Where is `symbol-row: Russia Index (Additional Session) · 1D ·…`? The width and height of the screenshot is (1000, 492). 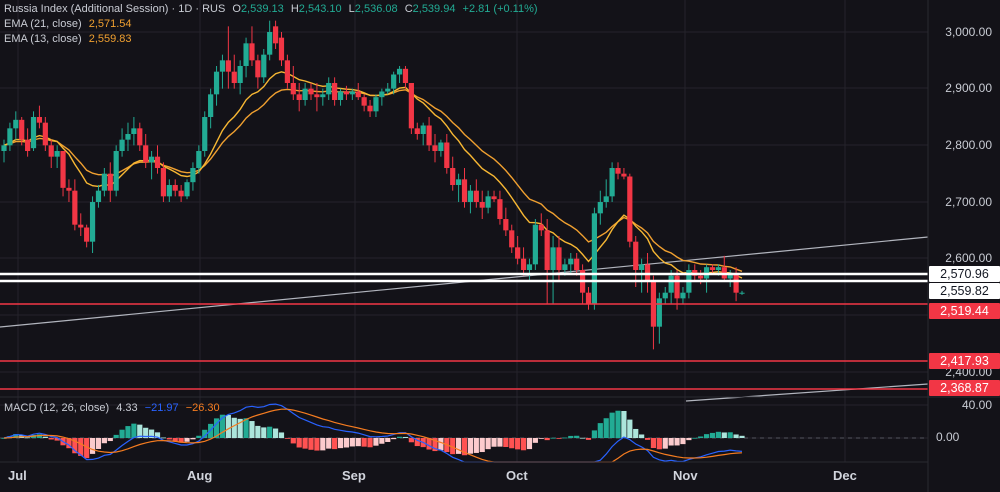 symbol-row: Russia Index (Additional Session) · 1D ·… is located at coordinates (271, 9).